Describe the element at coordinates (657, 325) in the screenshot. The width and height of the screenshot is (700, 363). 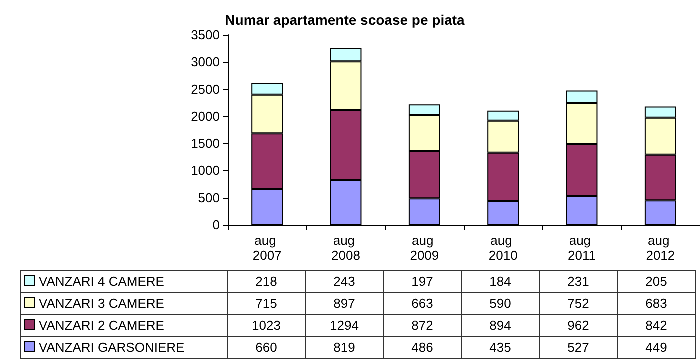
I see `data-label: 842` at that location.